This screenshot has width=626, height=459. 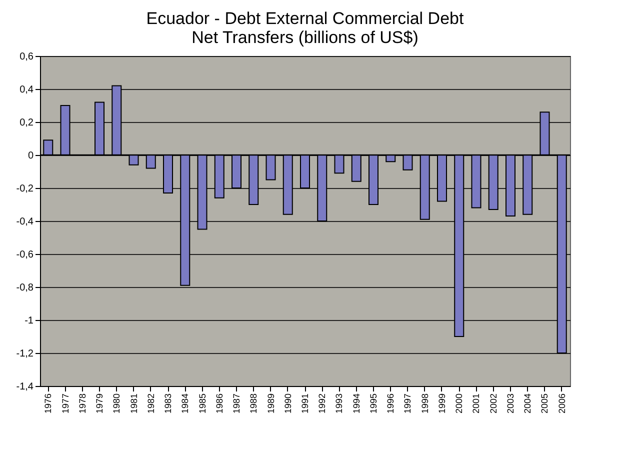 I want to click on x-tick-label: 2000, so click(x=459, y=404).